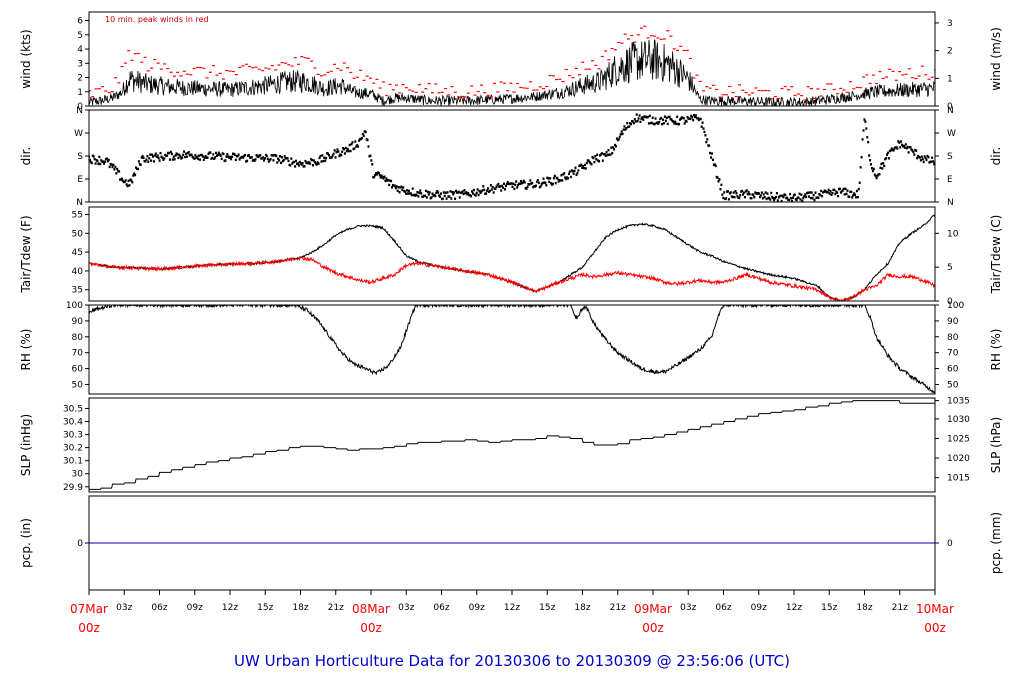  I want to click on y-tick-label: 80, so click(78, 338).